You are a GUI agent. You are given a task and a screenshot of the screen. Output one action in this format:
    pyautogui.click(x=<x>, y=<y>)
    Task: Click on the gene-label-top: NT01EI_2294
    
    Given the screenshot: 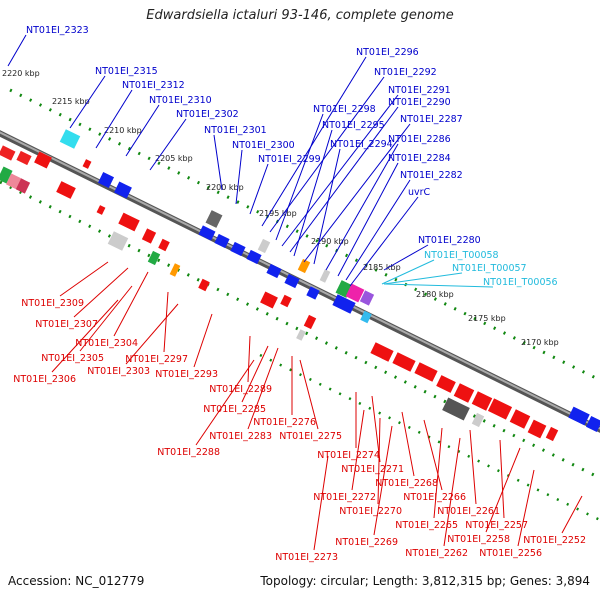 What is the action you would take?
    pyautogui.click(x=361, y=144)
    